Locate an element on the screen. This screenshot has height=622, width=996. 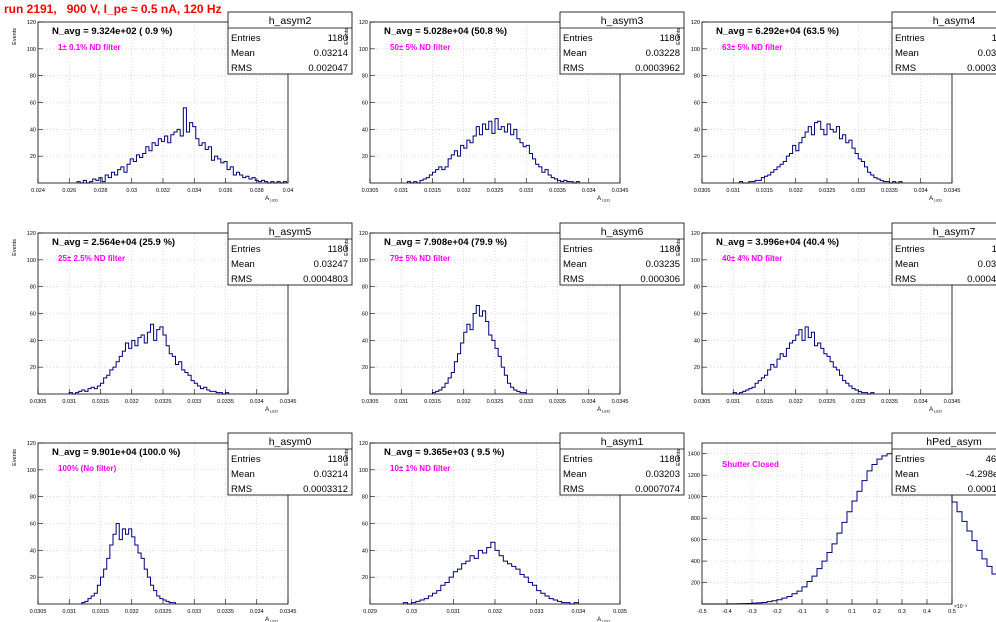
navg-label: N_avg = 9.901e+04 (100.0 %) is located at coordinates (116, 452).